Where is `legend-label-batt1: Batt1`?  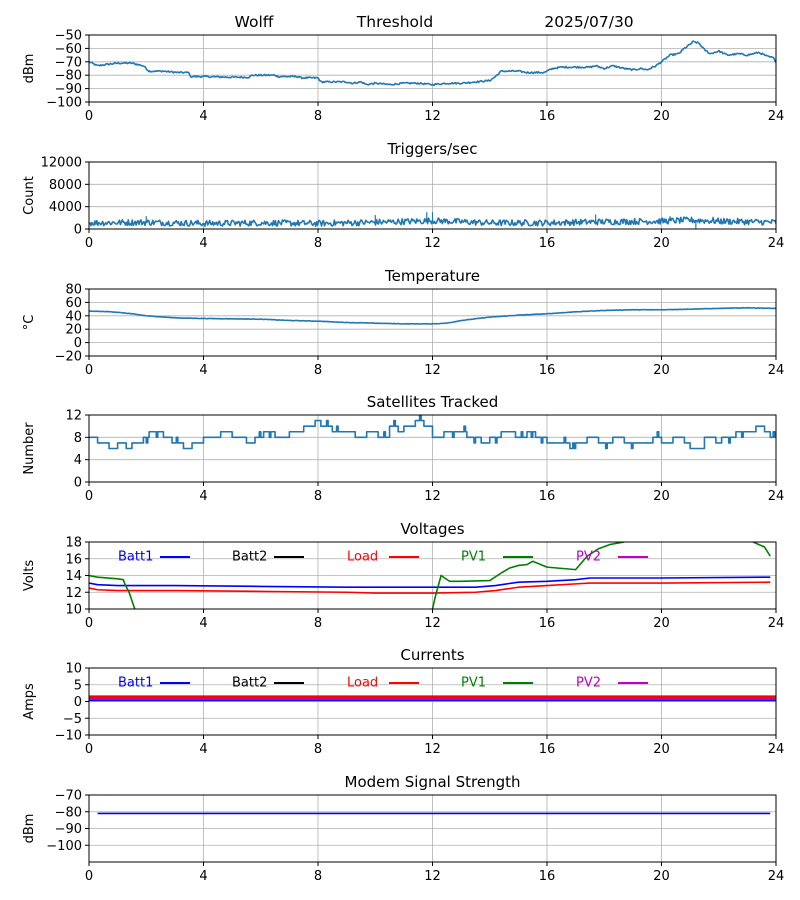 legend-label-batt1: Batt1 is located at coordinates (135, 683).